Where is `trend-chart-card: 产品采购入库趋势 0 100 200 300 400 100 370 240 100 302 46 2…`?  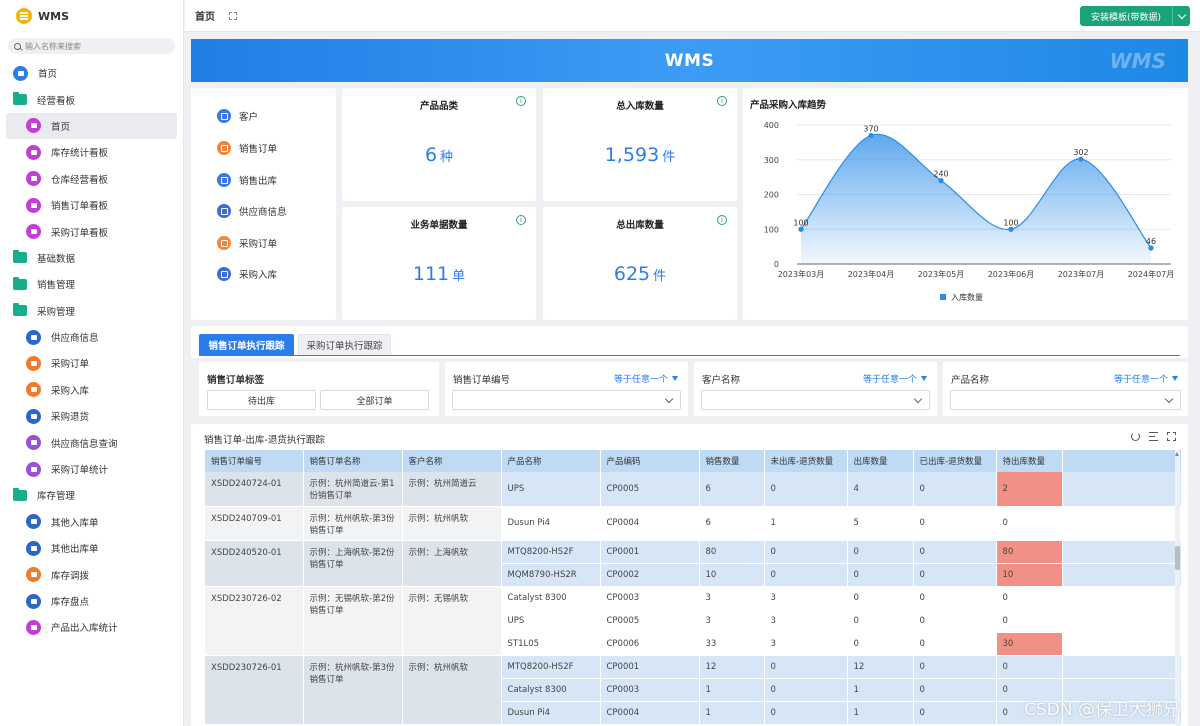 trend-chart-card: 产品采购入库趋势 0 100 200 300 400 100 370 240 100 302 46 2… is located at coordinates (965, 204).